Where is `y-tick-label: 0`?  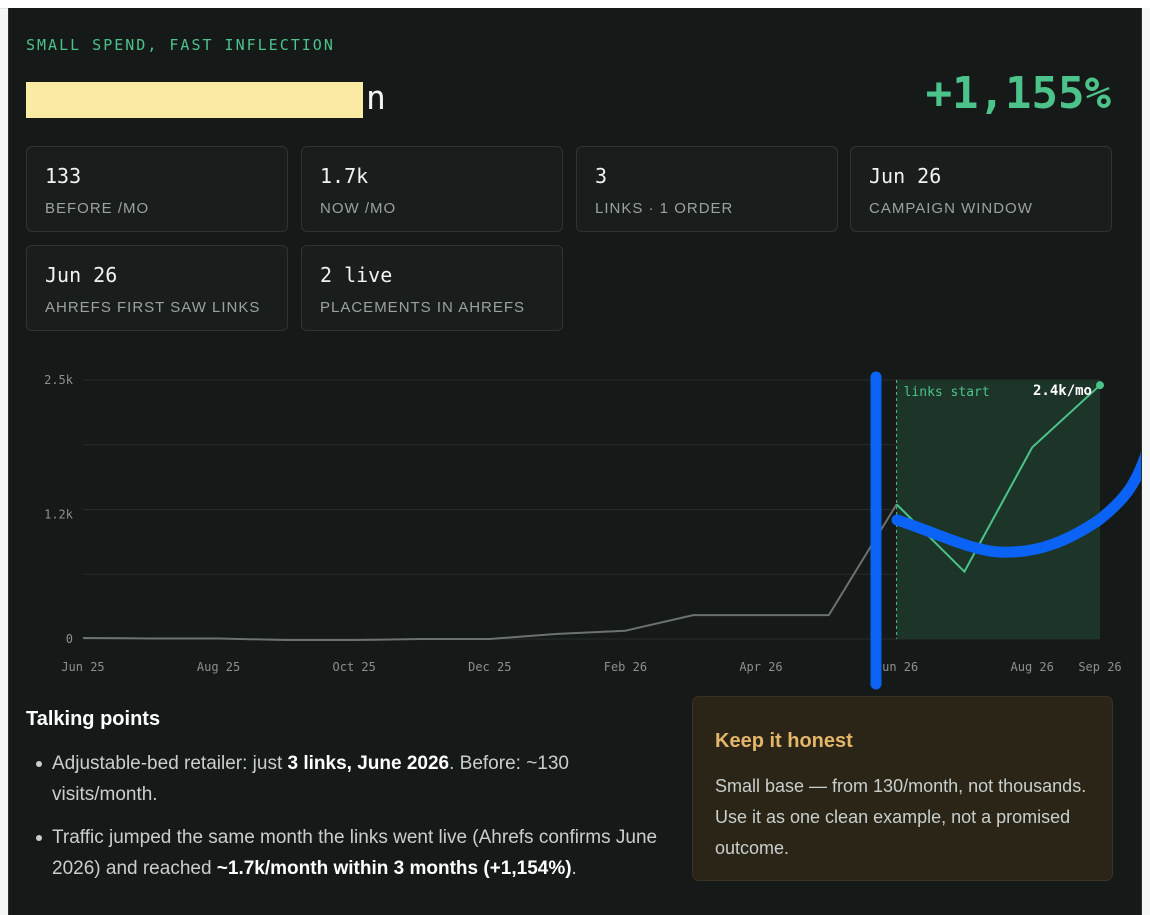
y-tick-label: 0 is located at coordinates (69, 639).